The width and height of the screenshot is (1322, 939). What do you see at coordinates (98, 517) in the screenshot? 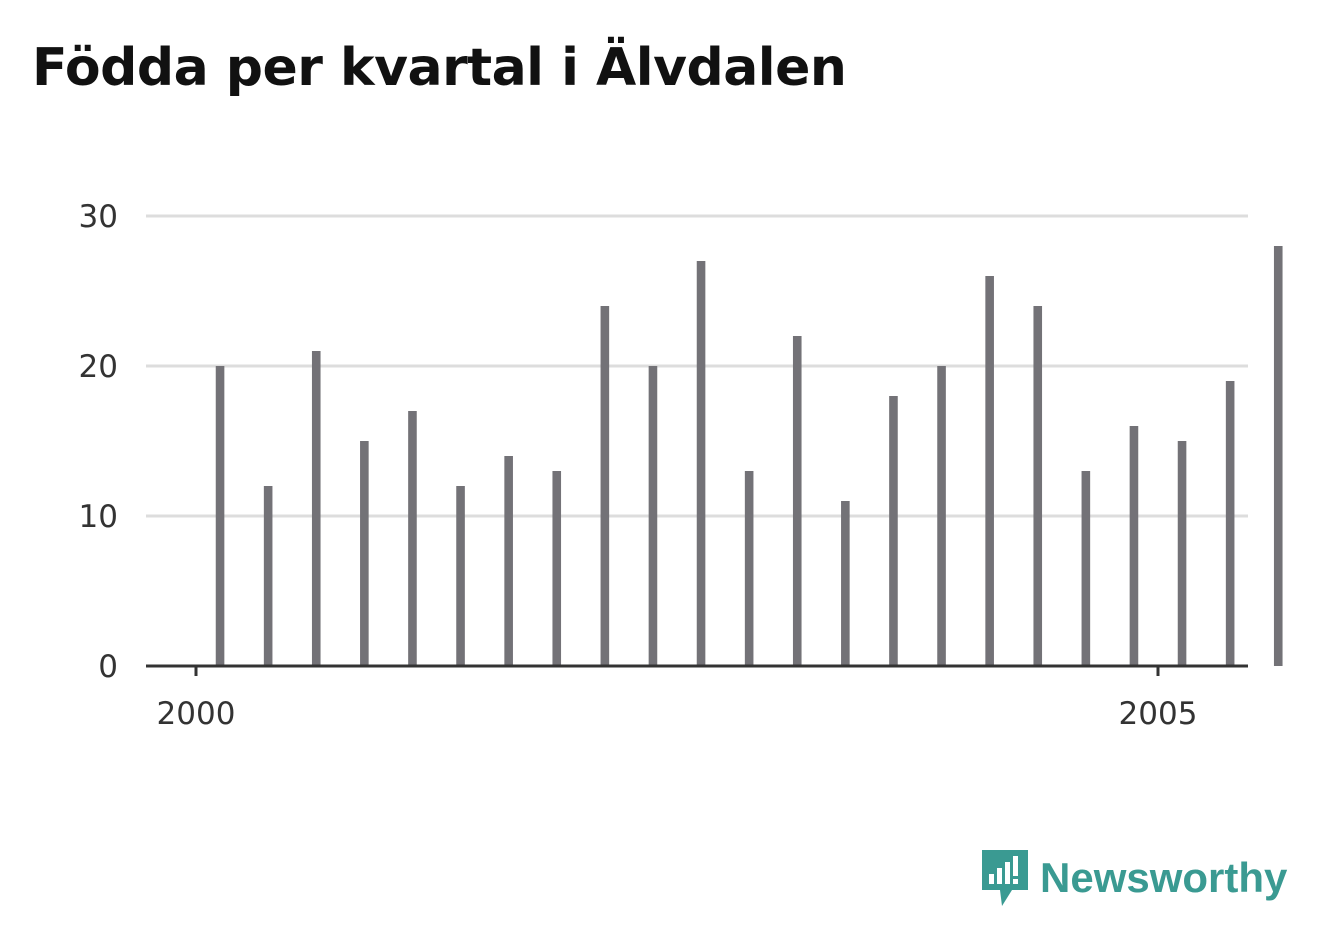
I see `y-tick-label: 10` at bounding box center [98, 517].